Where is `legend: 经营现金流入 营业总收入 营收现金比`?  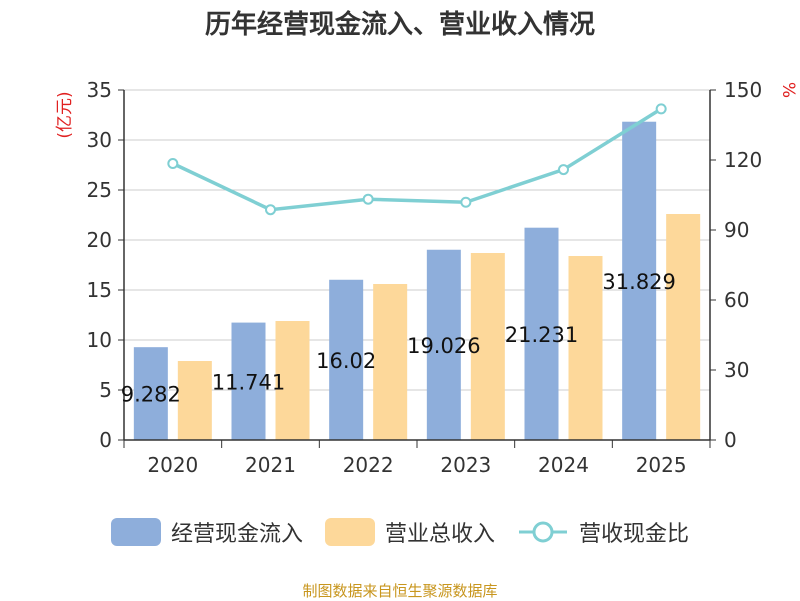
legend: 经营现金流入 营业总收入 营收现金比 is located at coordinates (400, 532).